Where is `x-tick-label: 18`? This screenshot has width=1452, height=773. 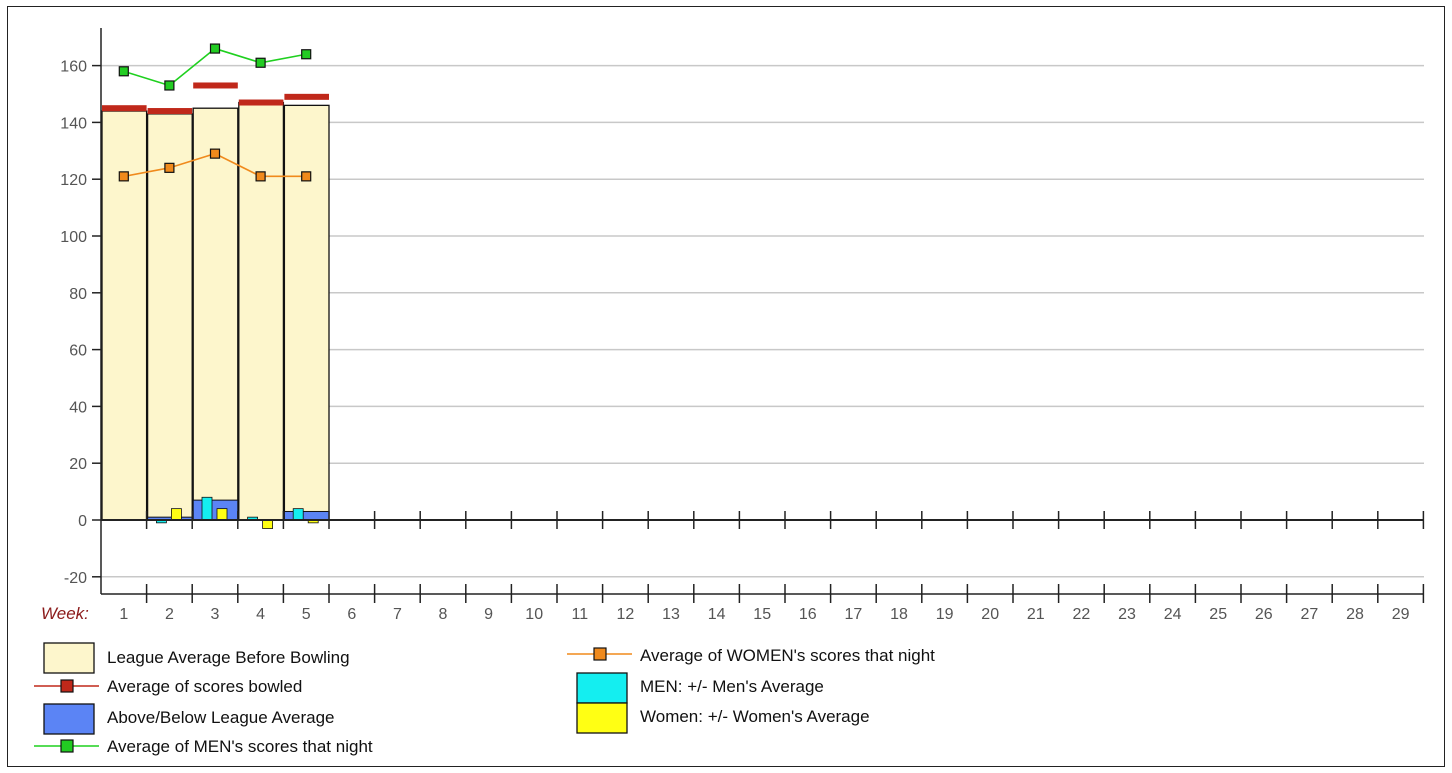 x-tick-label: 18 is located at coordinates (899, 614).